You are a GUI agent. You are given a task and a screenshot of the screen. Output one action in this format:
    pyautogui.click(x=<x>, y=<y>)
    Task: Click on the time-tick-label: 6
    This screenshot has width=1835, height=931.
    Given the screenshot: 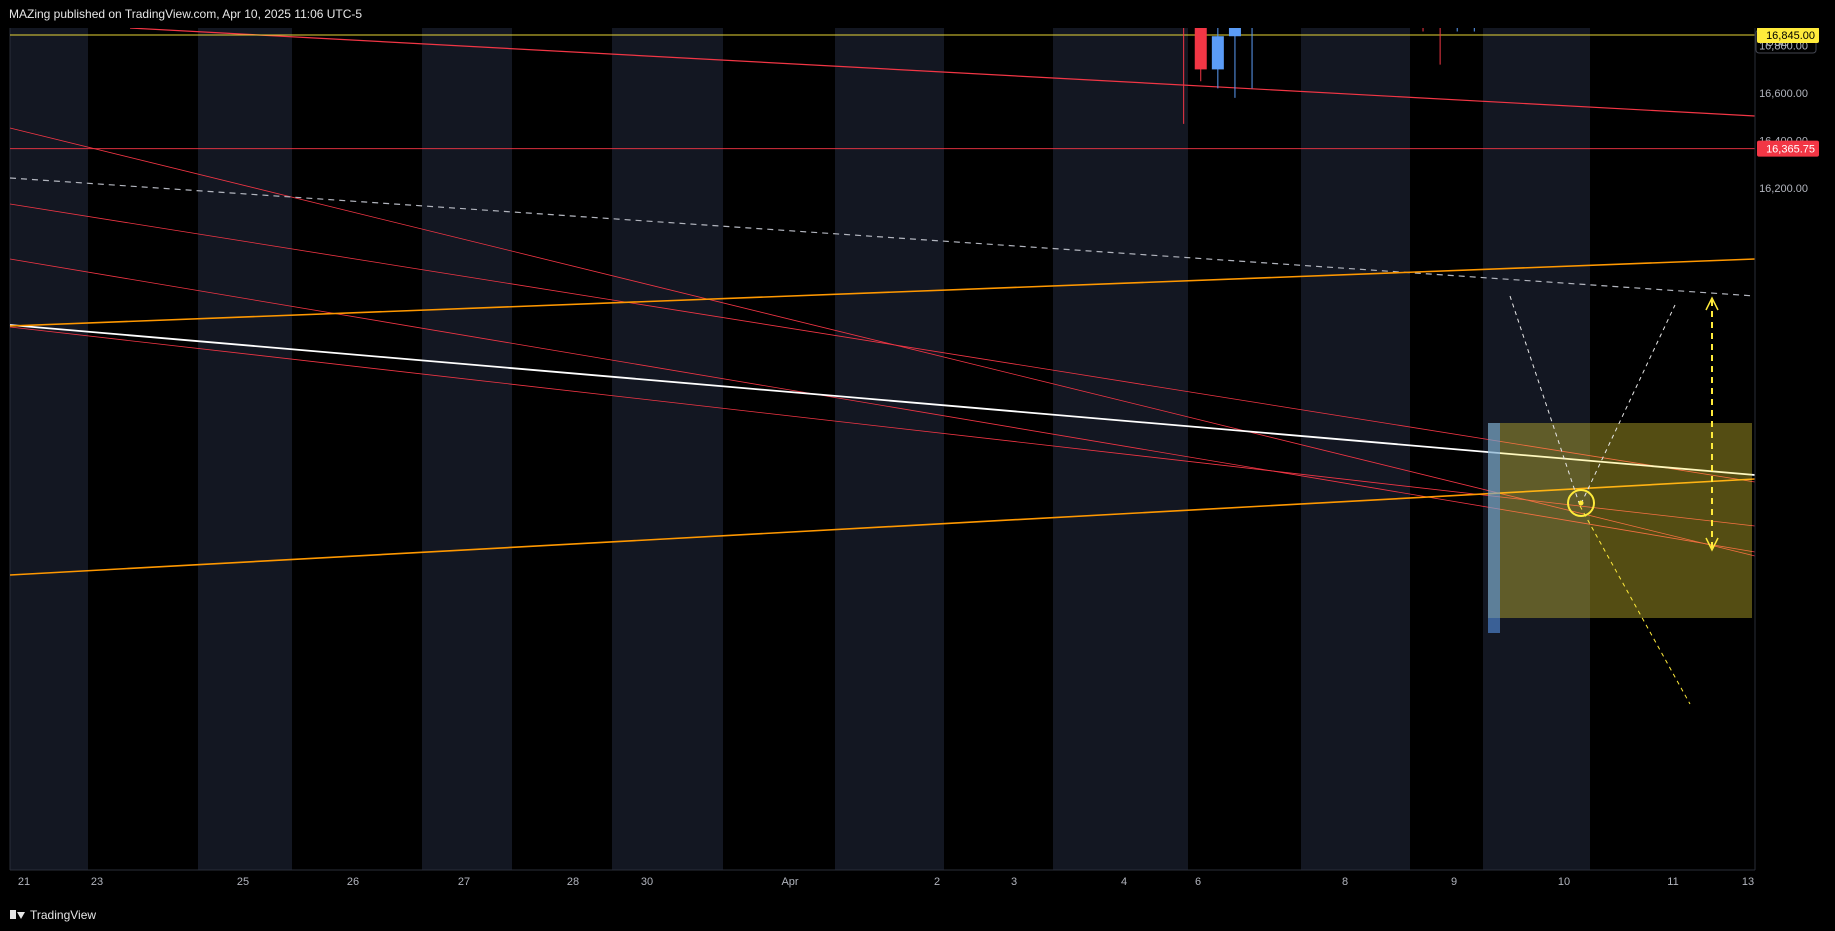 What is the action you would take?
    pyautogui.click(x=1198, y=882)
    